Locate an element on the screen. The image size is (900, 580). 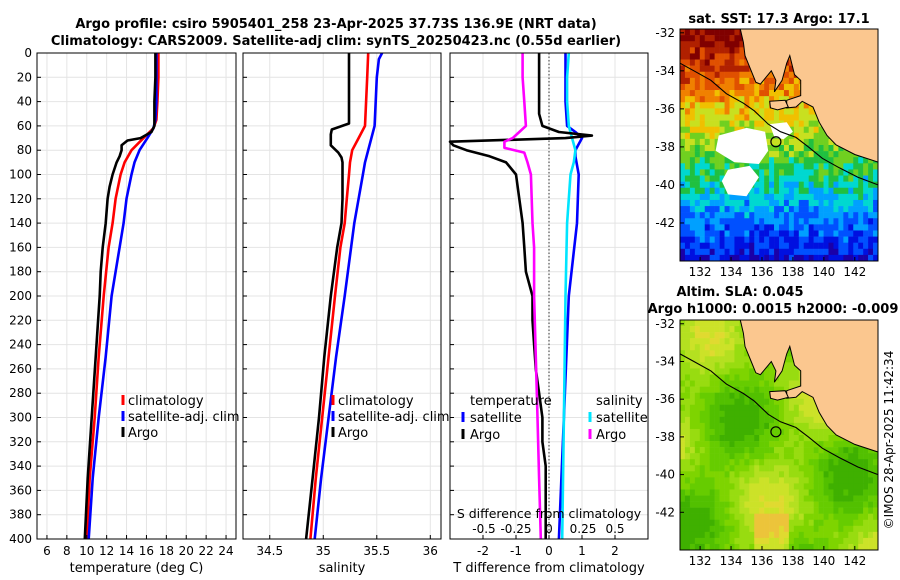
sst-map-title: sat. SST: 17.3 Argo: 17.1 is located at coordinates (778, 19).